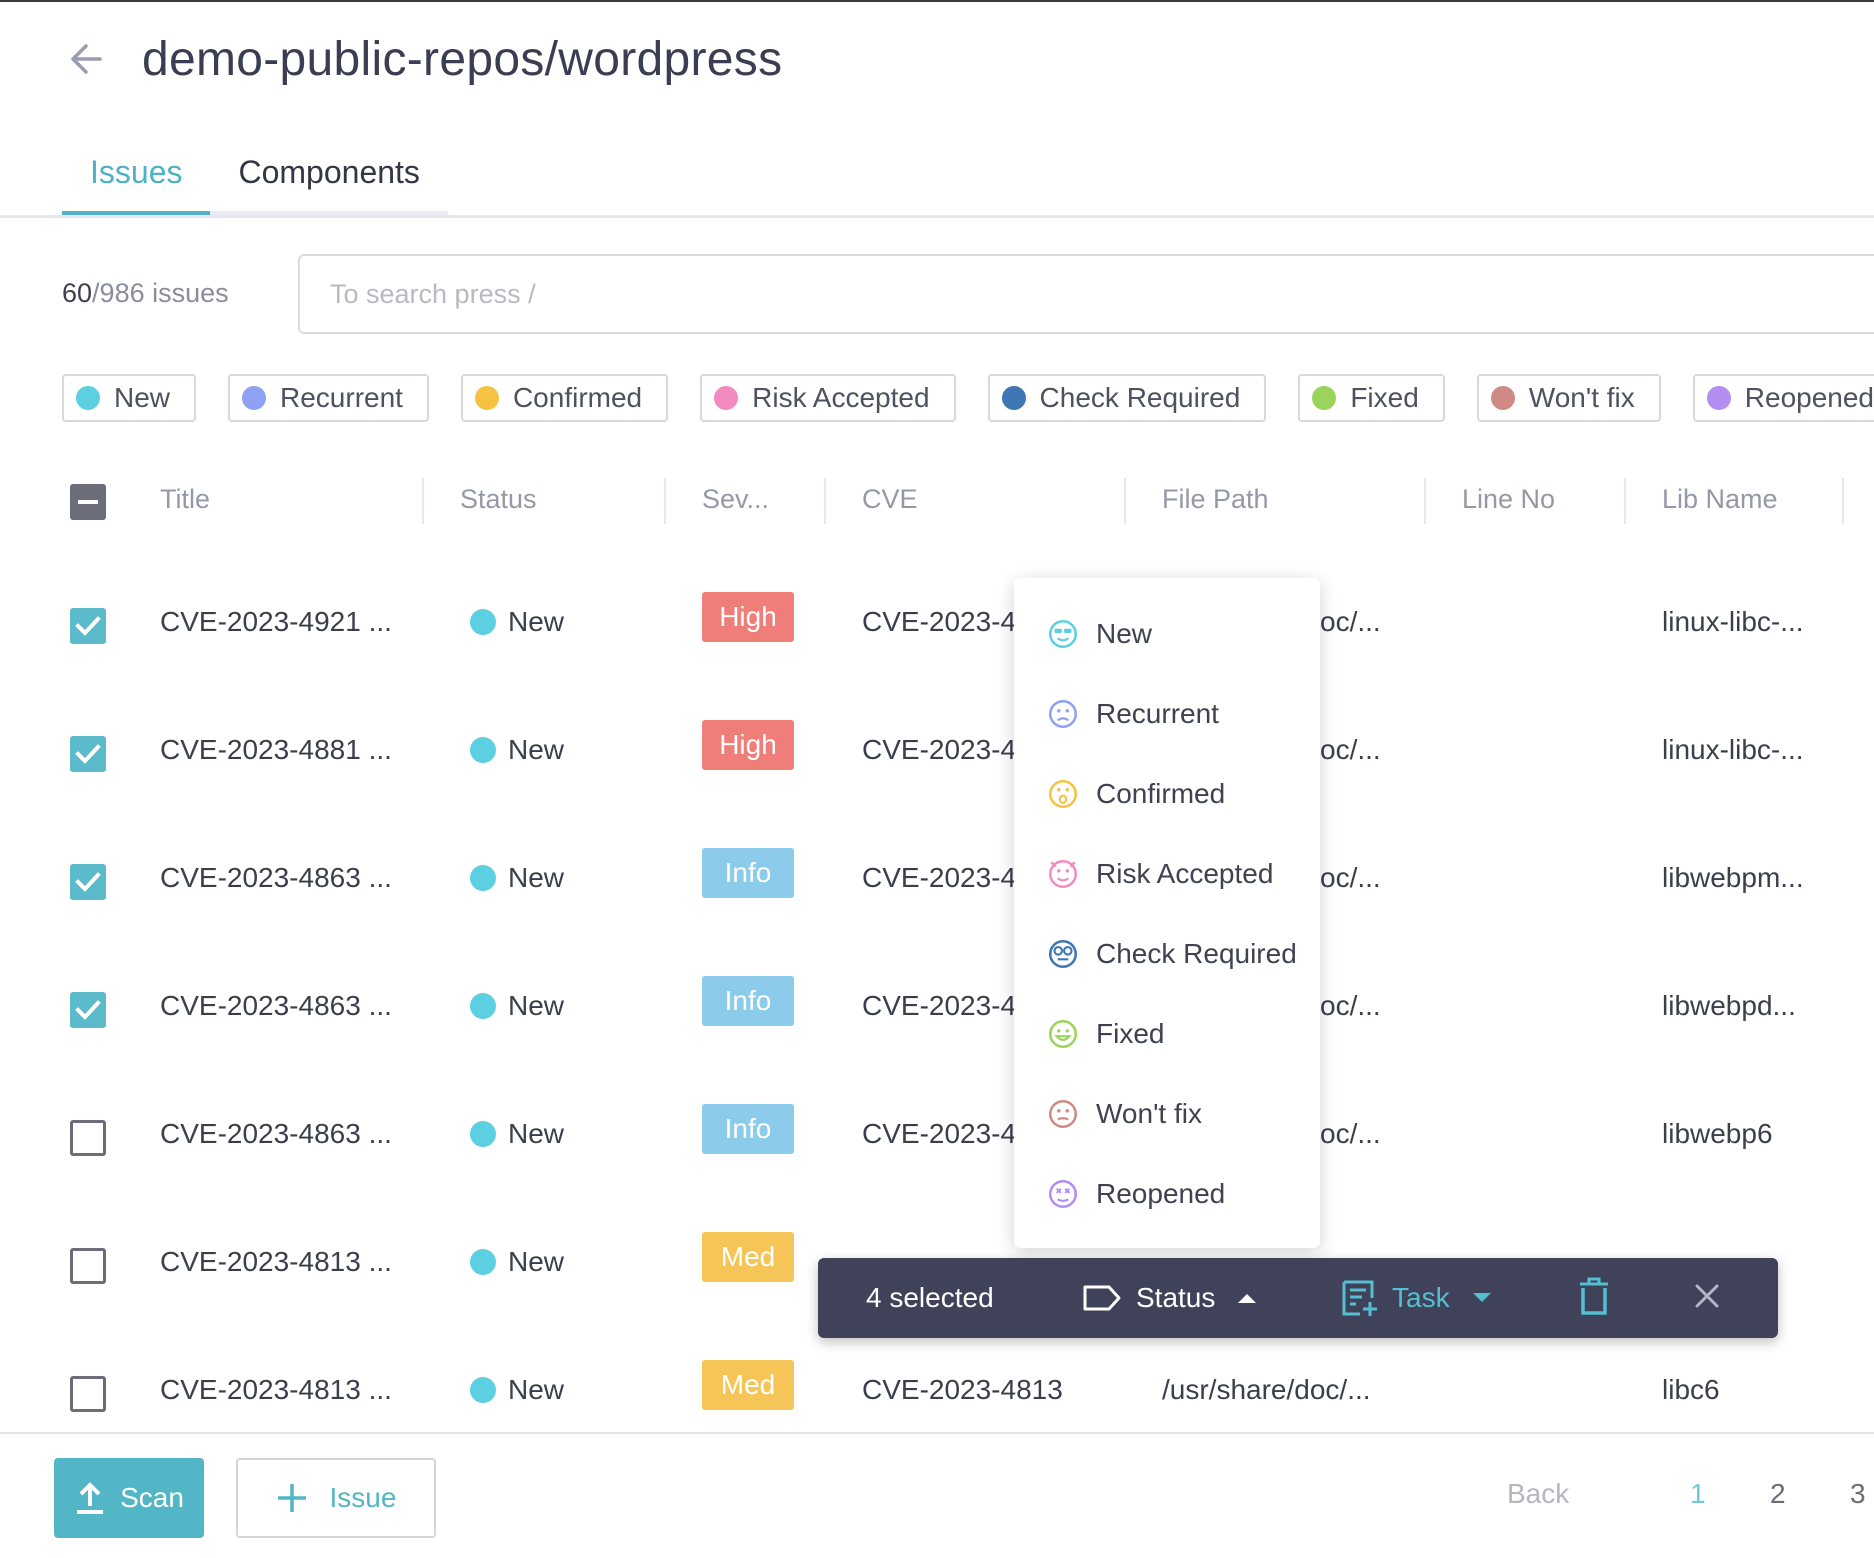 This screenshot has height=1558, width=1874. I want to click on tab-bar: Issues Components, so click(255, 177).